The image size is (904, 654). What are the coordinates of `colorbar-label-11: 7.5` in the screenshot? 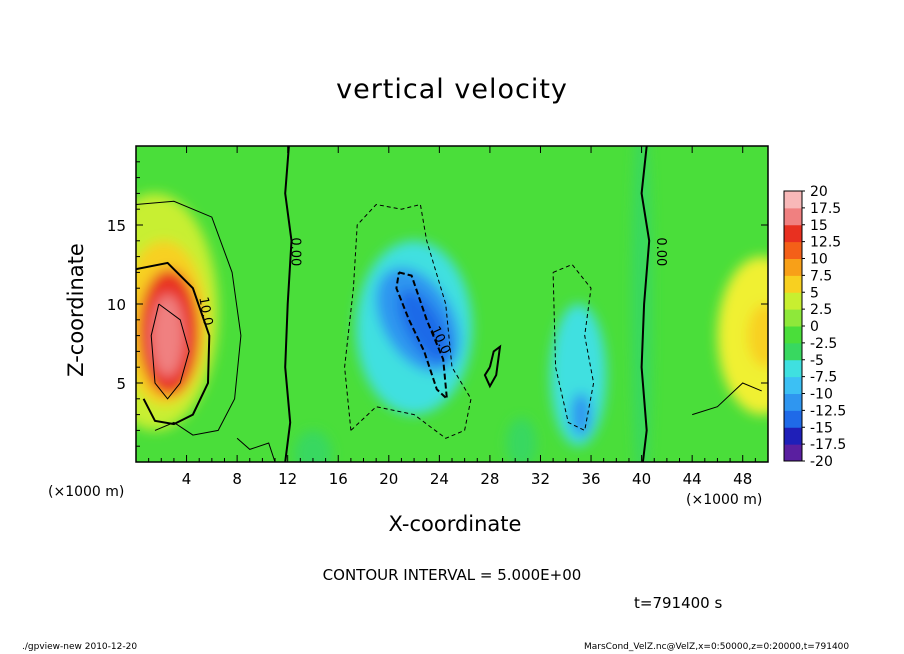 It's located at (821, 276).